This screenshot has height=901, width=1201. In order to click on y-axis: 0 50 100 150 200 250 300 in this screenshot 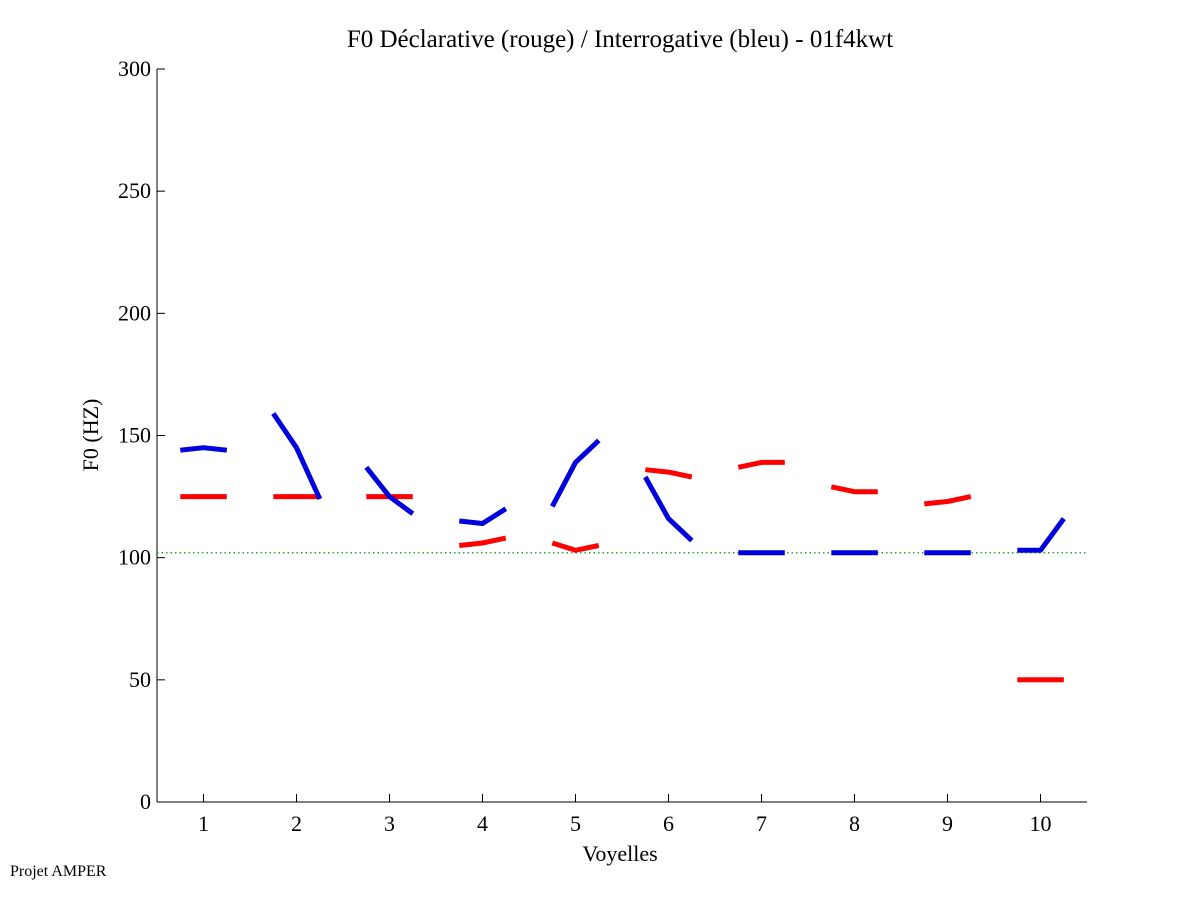, I will do `click(141, 435)`.